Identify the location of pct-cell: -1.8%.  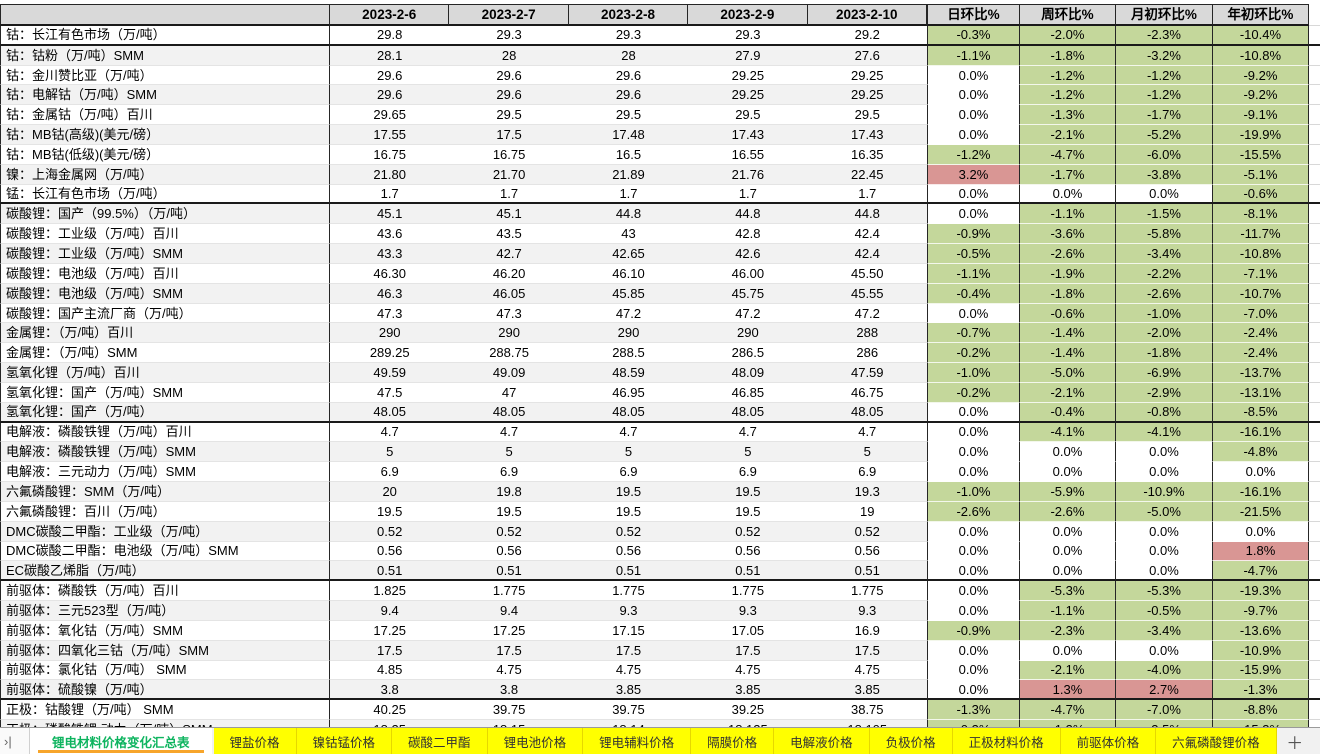
(1067, 293).